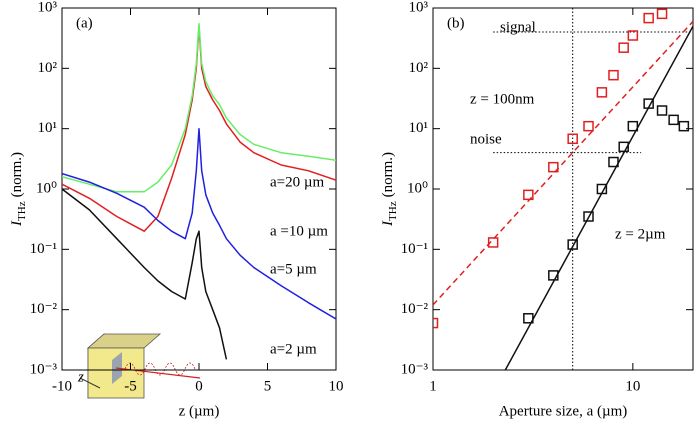 The height and width of the screenshot is (431, 697). Describe the element at coordinates (268, 386) in the screenshot. I see `x-tick-label: 5` at that location.